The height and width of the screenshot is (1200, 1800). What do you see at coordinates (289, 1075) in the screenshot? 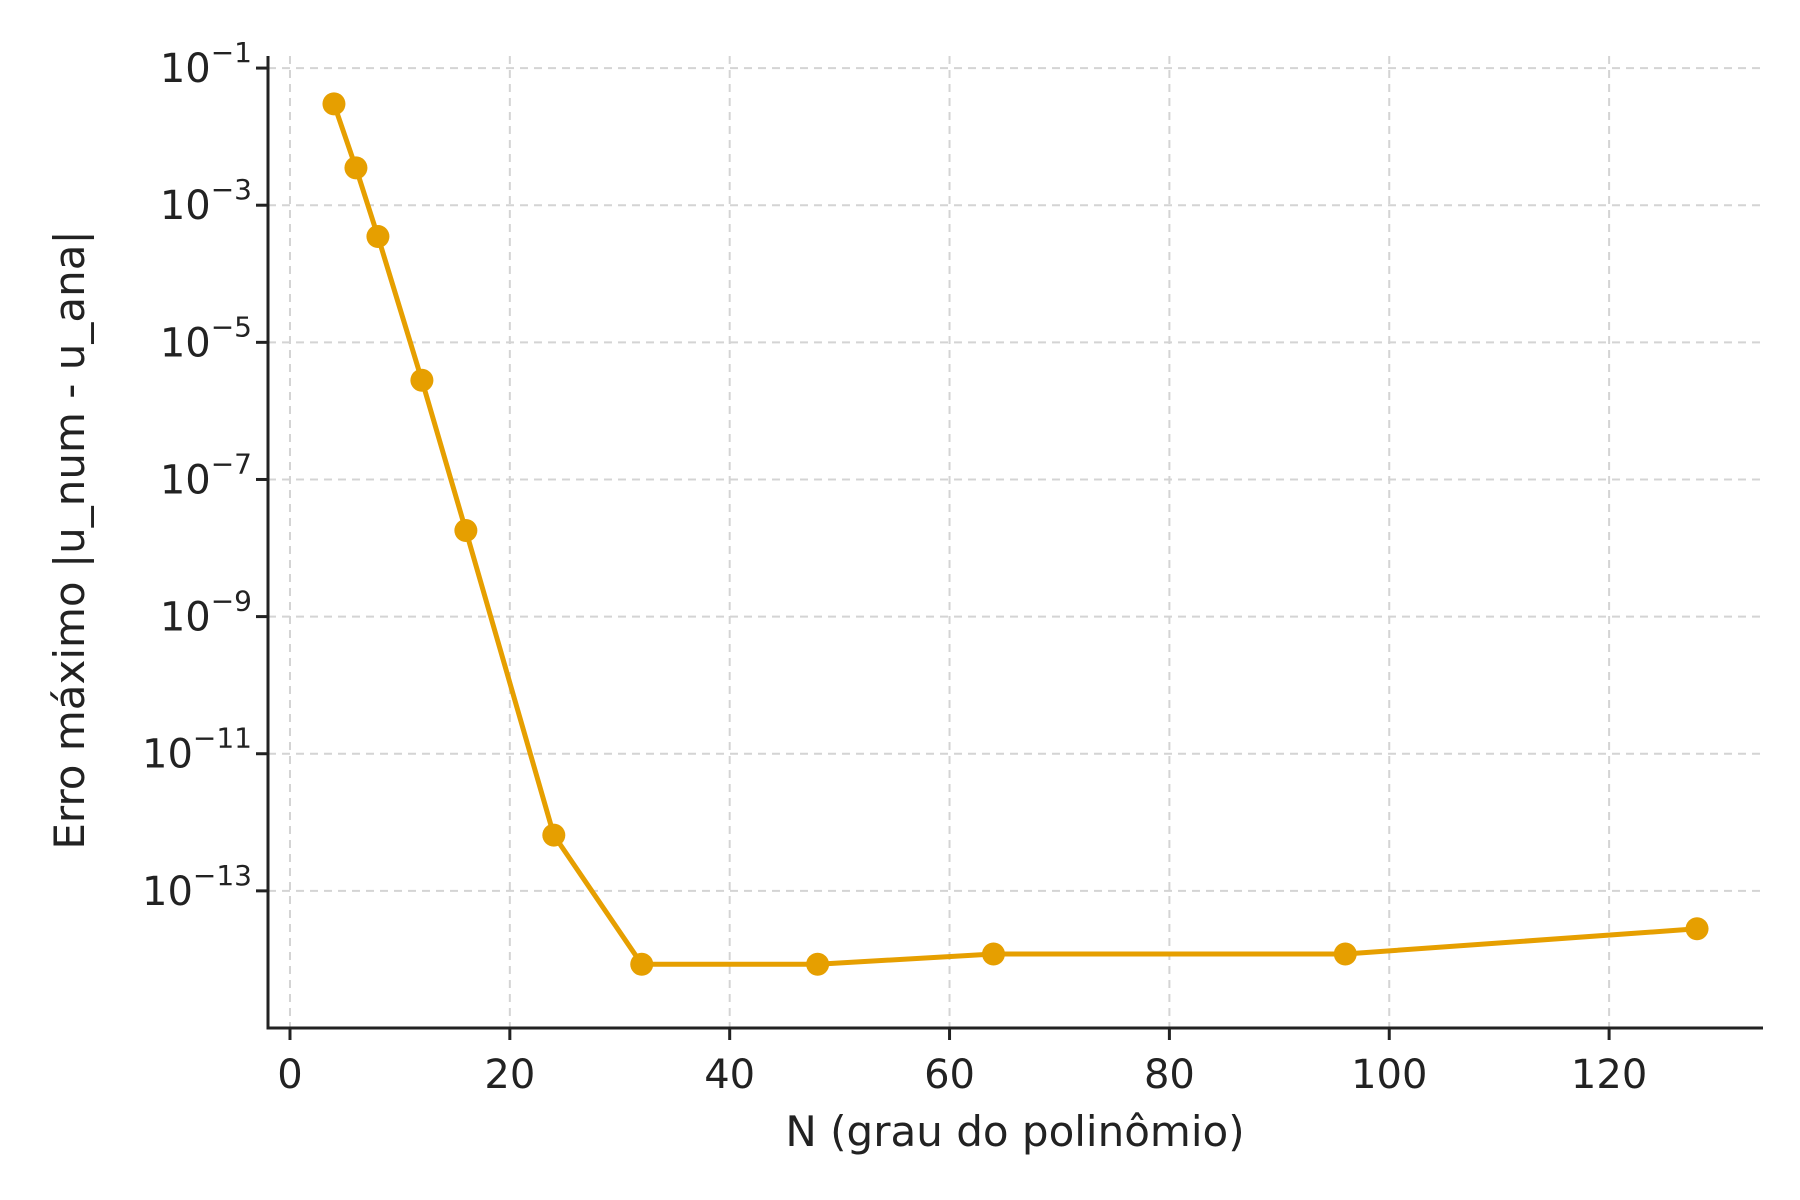
I see `x-tick-label: 0` at bounding box center [289, 1075].